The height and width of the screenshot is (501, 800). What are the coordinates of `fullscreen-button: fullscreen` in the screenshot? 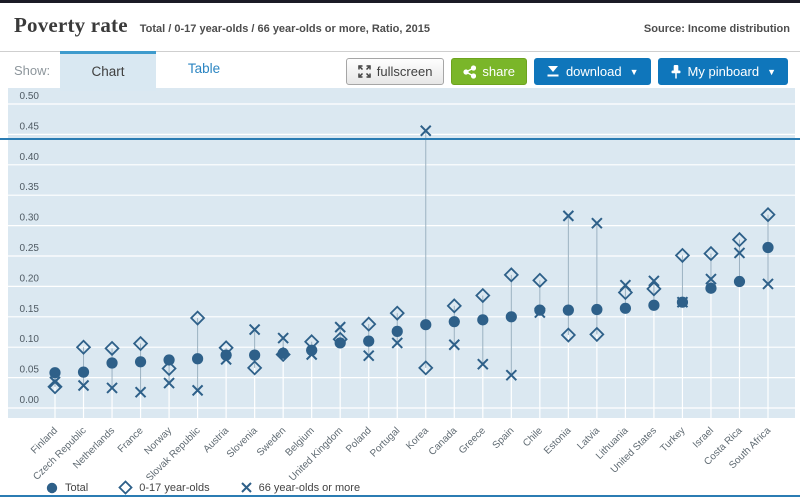 It's located at (395, 71).